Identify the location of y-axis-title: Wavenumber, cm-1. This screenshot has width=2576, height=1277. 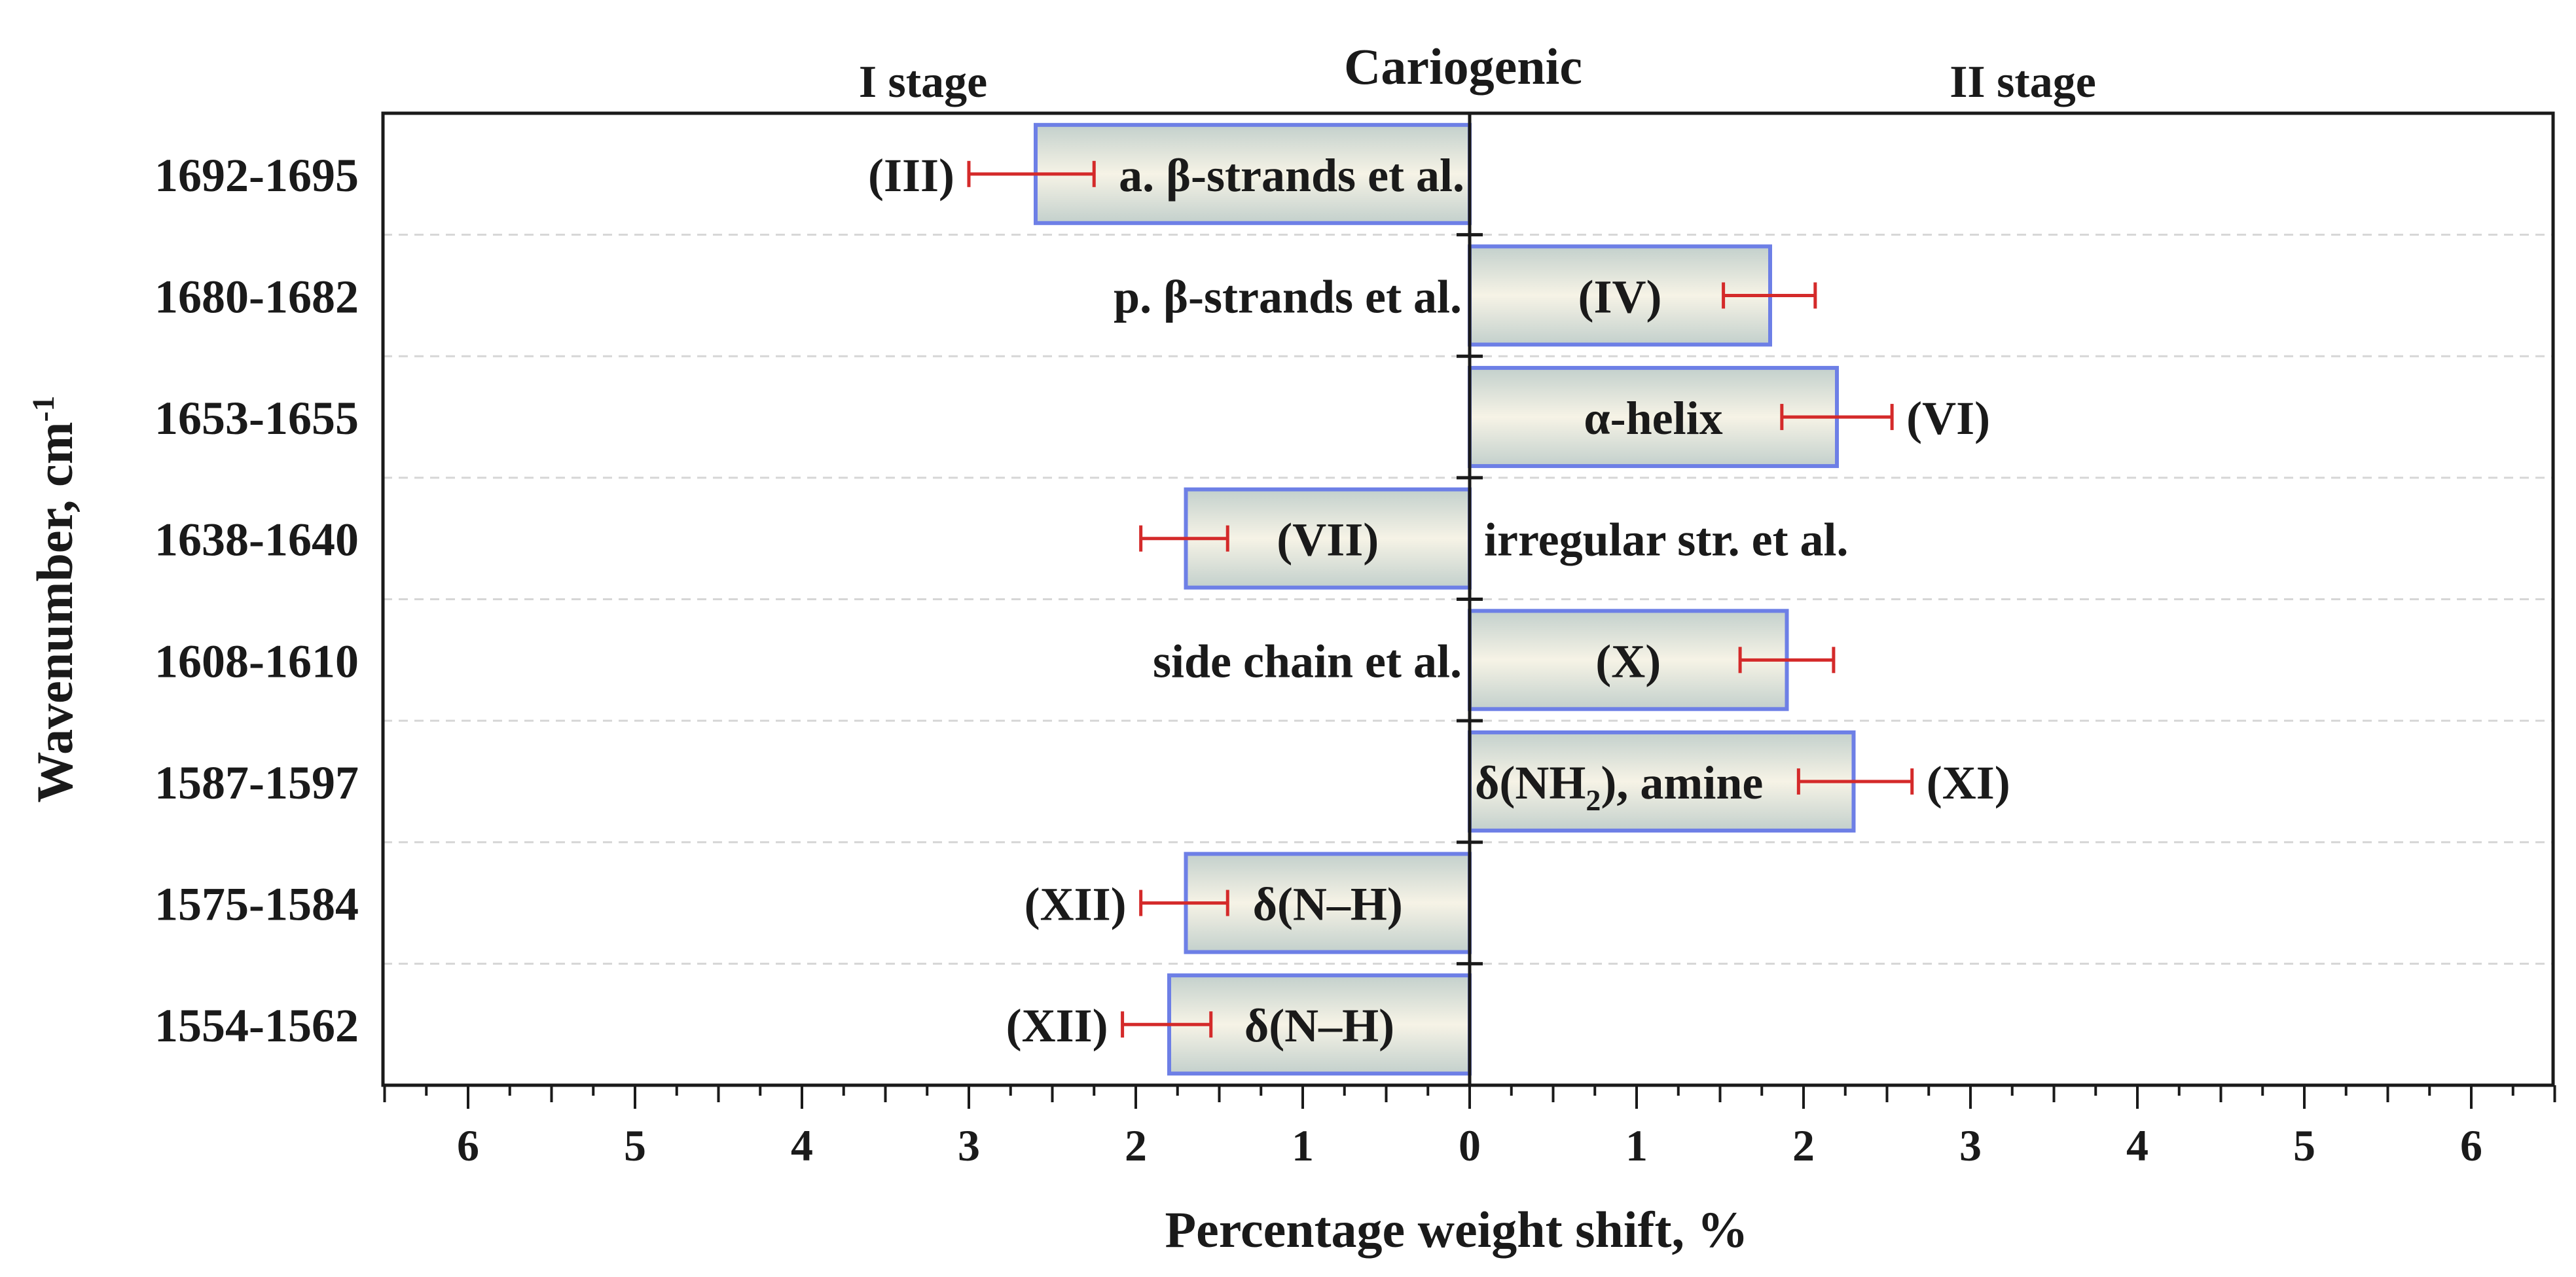
(54, 598).